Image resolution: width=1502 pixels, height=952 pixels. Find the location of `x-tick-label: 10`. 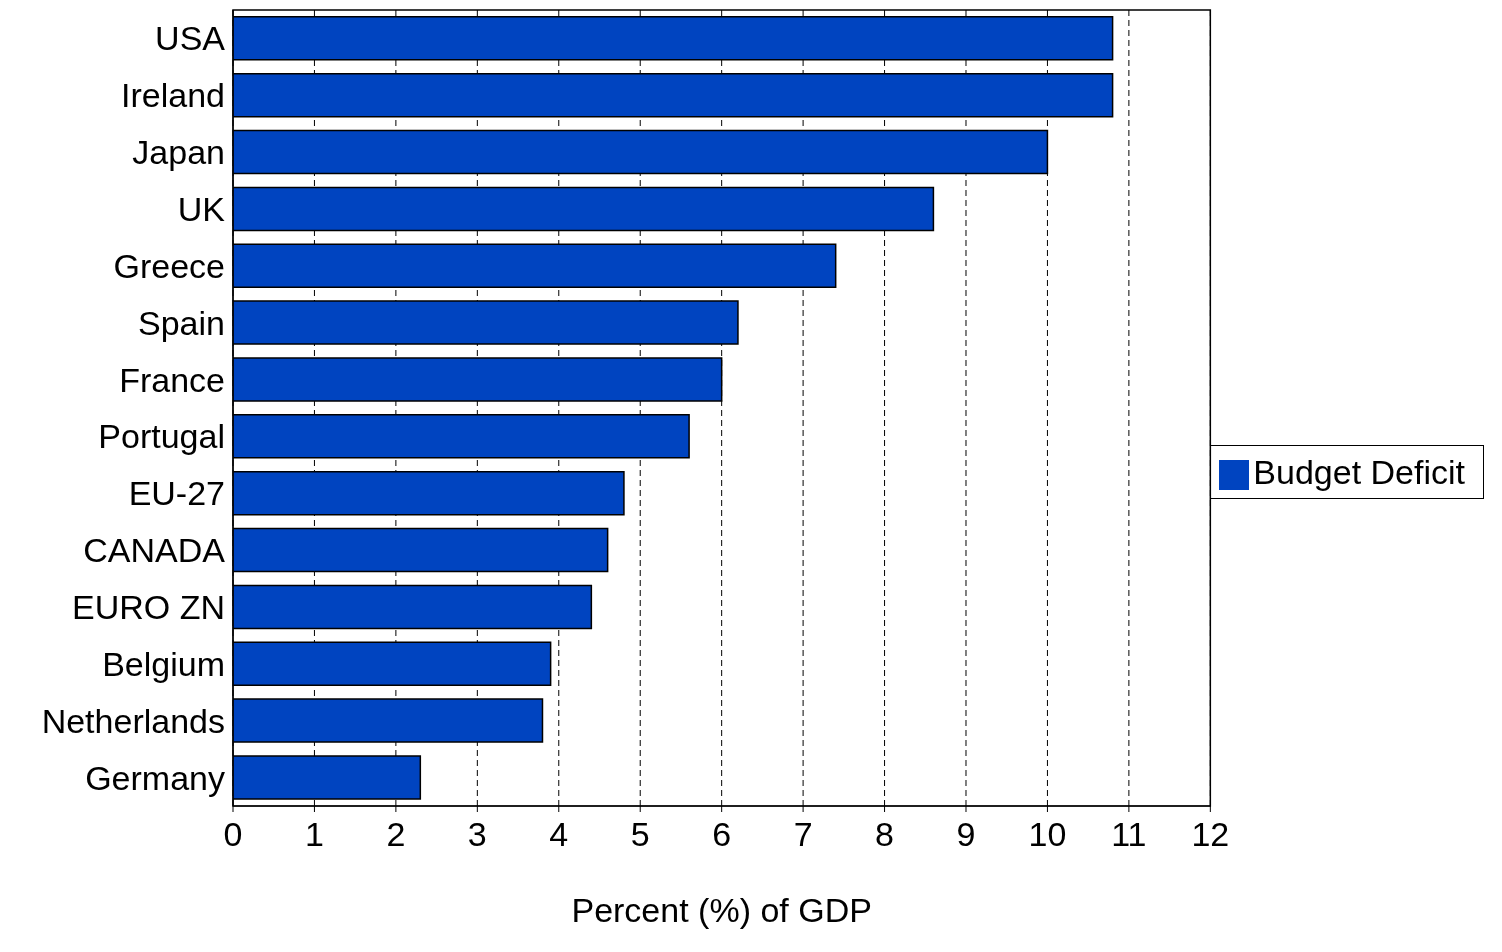

x-tick-label: 10 is located at coordinates (1047, 834).